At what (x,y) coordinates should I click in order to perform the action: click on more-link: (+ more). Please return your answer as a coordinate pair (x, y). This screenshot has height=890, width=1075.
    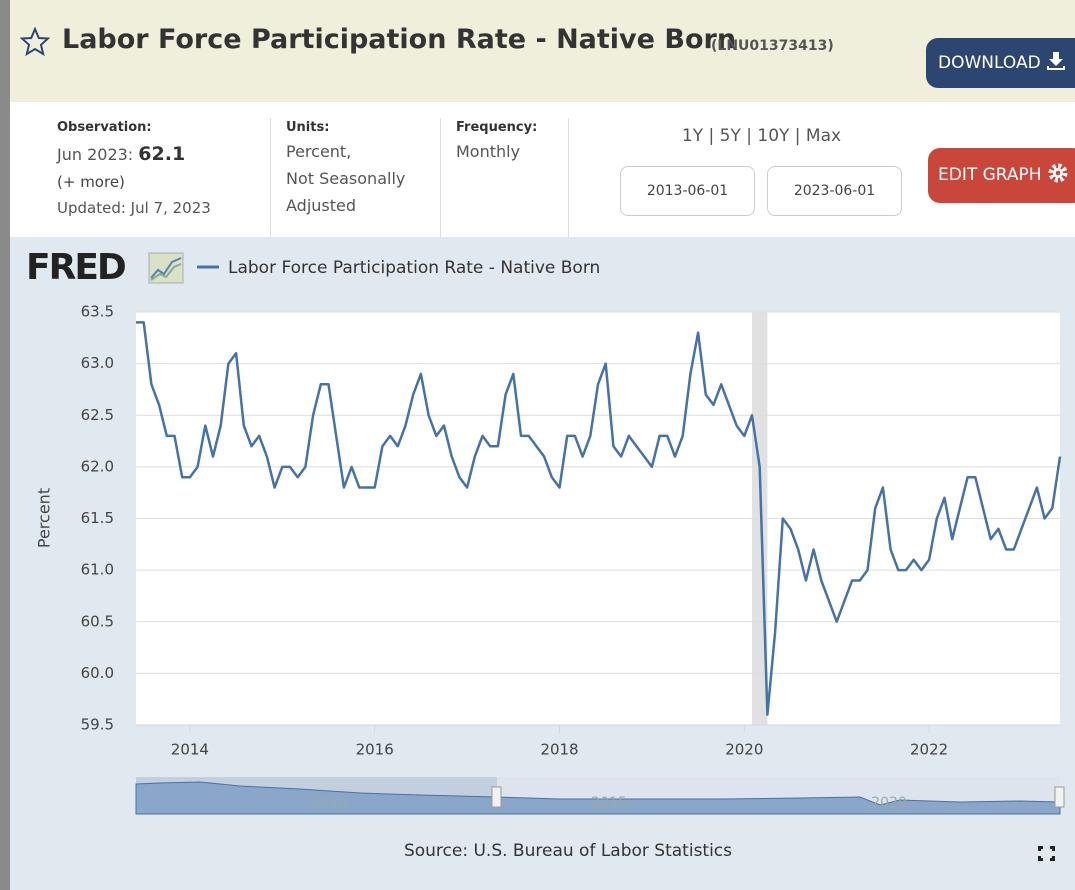
    Looking at the image, I should click on (91, 182).